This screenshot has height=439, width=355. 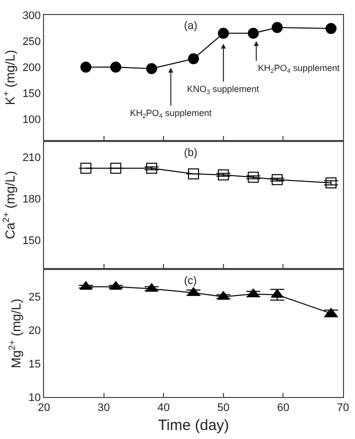 What do you see at coordinates (191, 153) in the screenshot?
I see `annotation: (b)` at bounding box center [191, 153].